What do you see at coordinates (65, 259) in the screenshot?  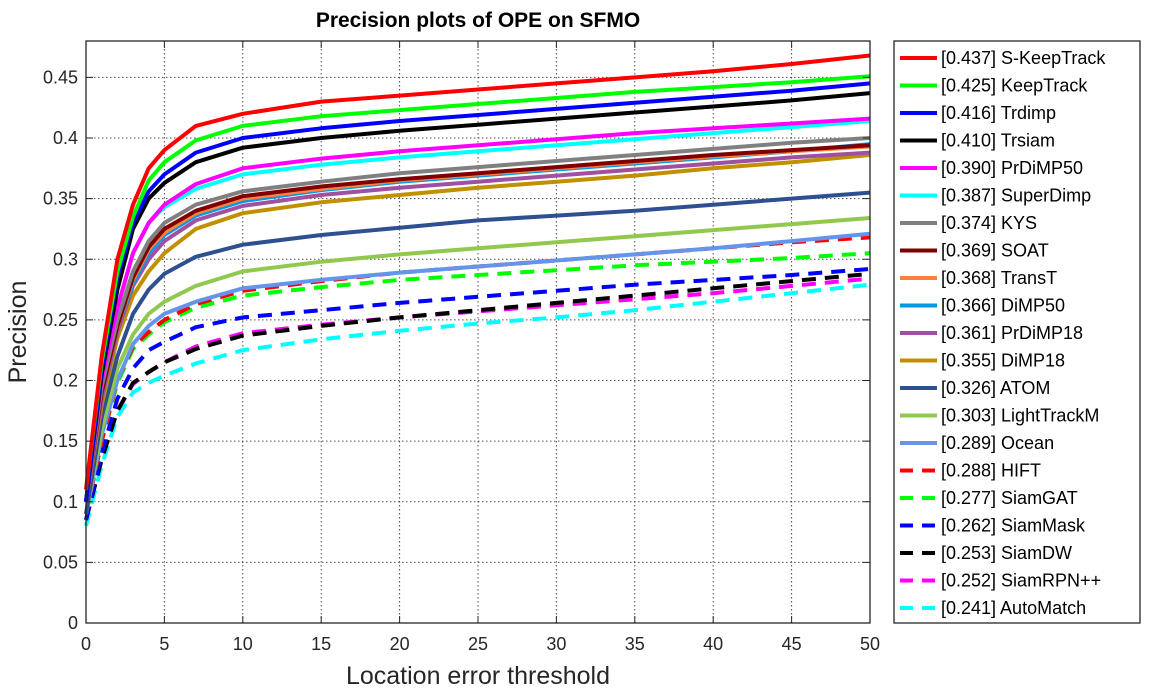 I see `y-tick-label: 0.3` at bounding box center [65, 259].